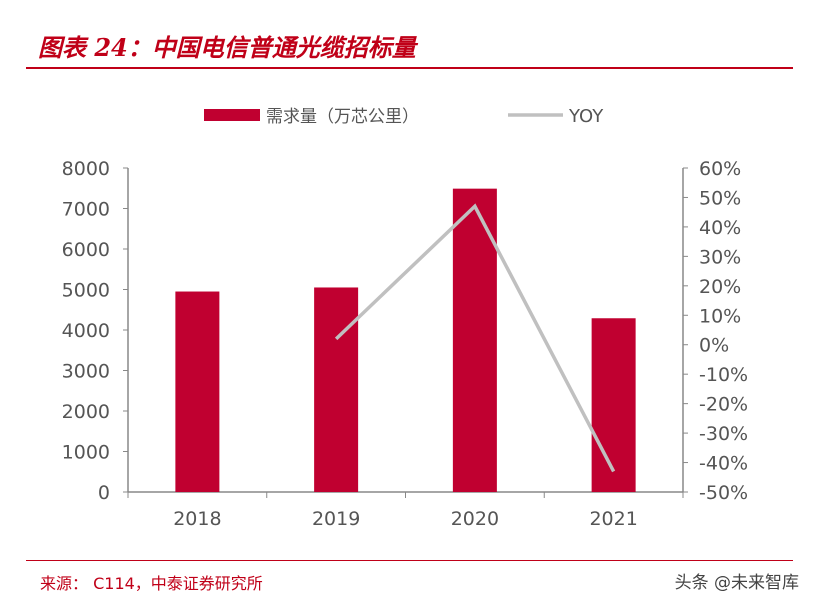  Describe the element at coordinates (409, 68) in the screenshot. I see `title-rule` at that location.